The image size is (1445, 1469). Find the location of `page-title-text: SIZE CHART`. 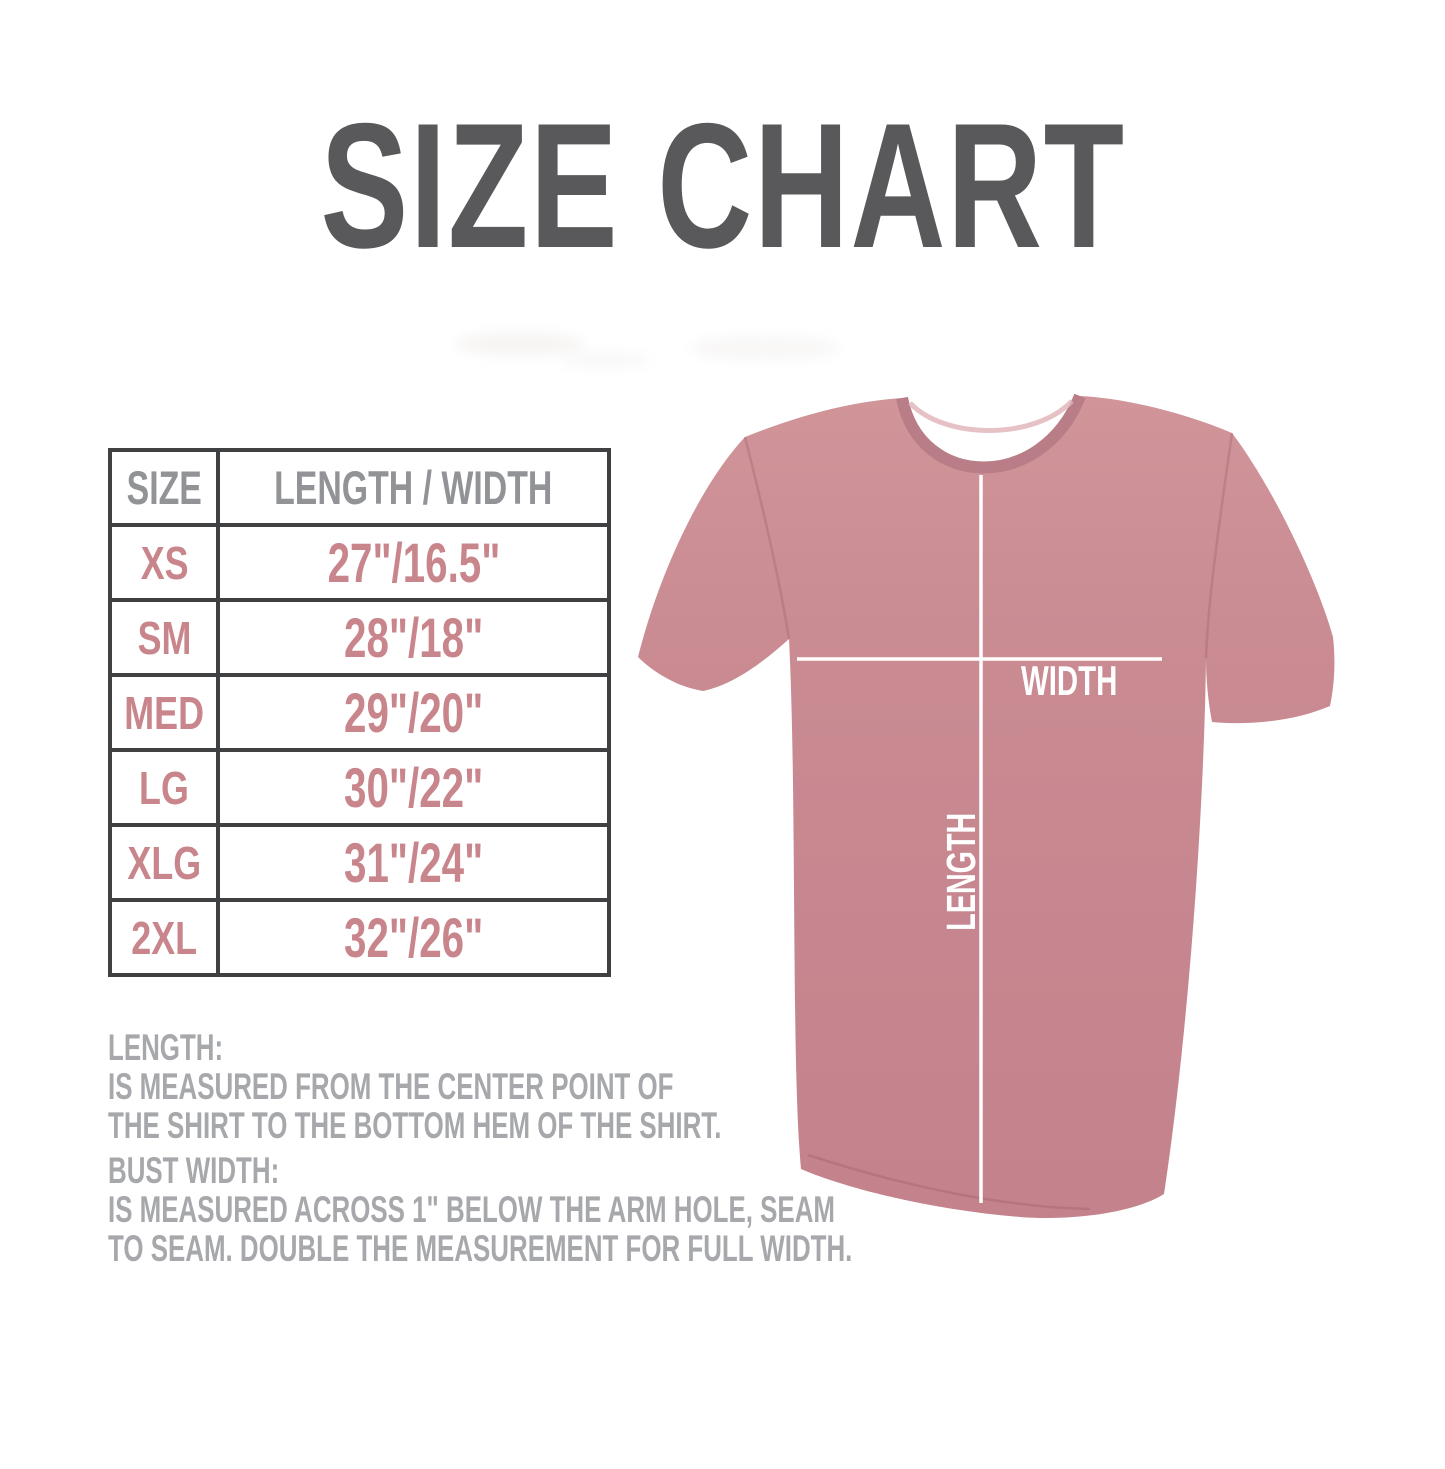

page-title-text: SIZE CHART is located at coordinates (722, 185).